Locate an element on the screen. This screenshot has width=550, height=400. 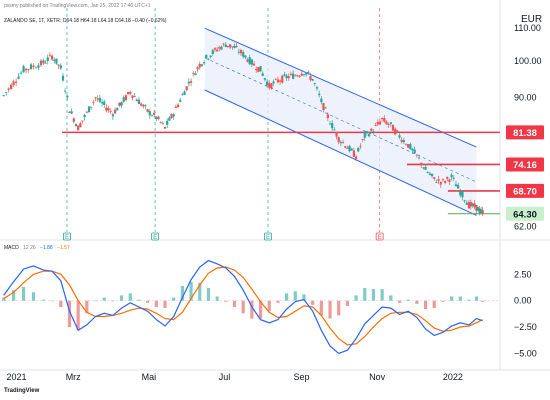
macd-tick-label: −2.50 is located at coordinates (525, 327).